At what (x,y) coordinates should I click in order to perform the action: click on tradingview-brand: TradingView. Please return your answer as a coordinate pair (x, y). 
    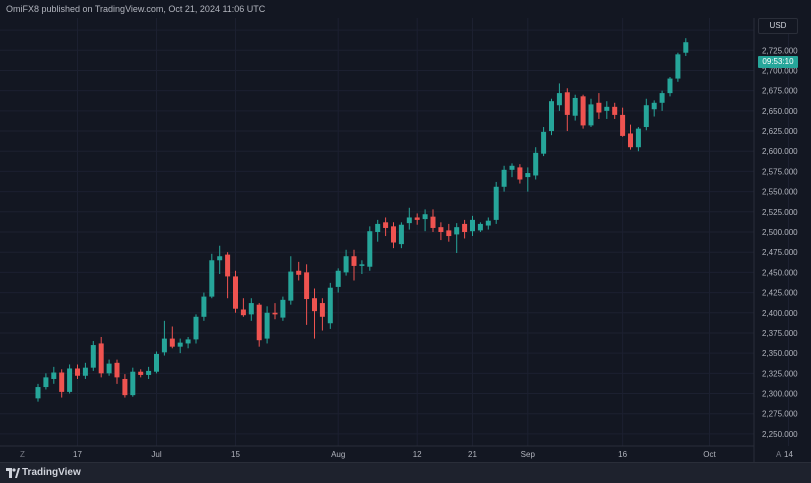
    Looking at the image, I should click on (51, 472).